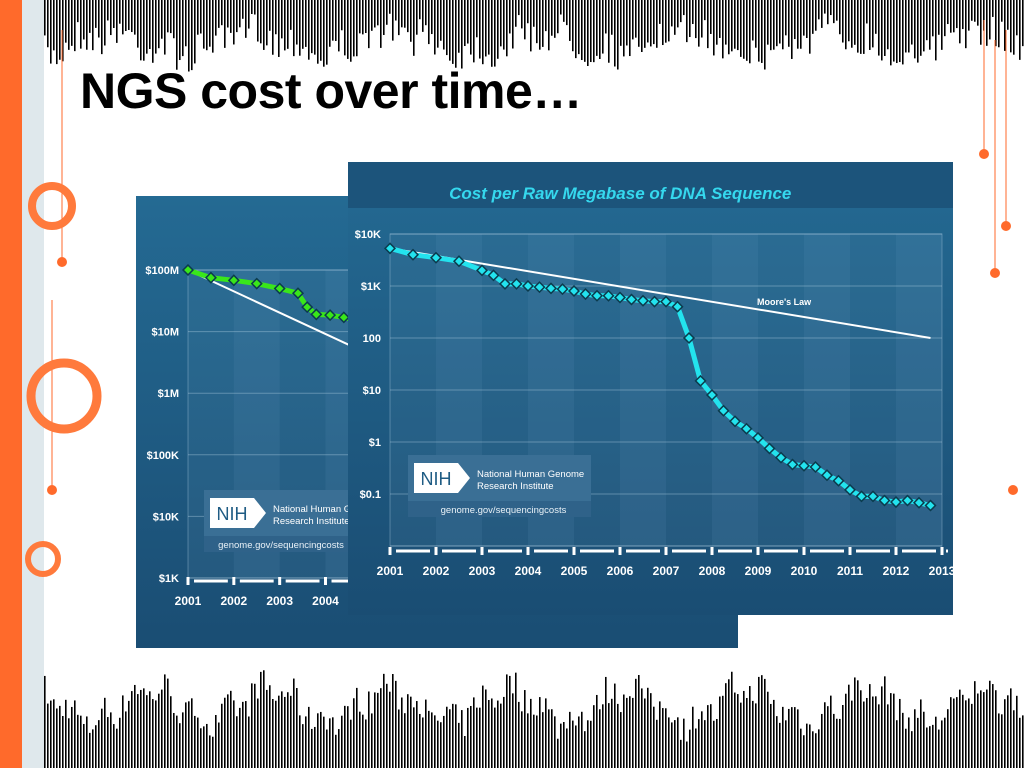 The height and width of the screenshot is (768, 1024). Describe the element at coordinates (311, 521) in the screenshot. I see `nih-org-name: Research Institute` at that location.